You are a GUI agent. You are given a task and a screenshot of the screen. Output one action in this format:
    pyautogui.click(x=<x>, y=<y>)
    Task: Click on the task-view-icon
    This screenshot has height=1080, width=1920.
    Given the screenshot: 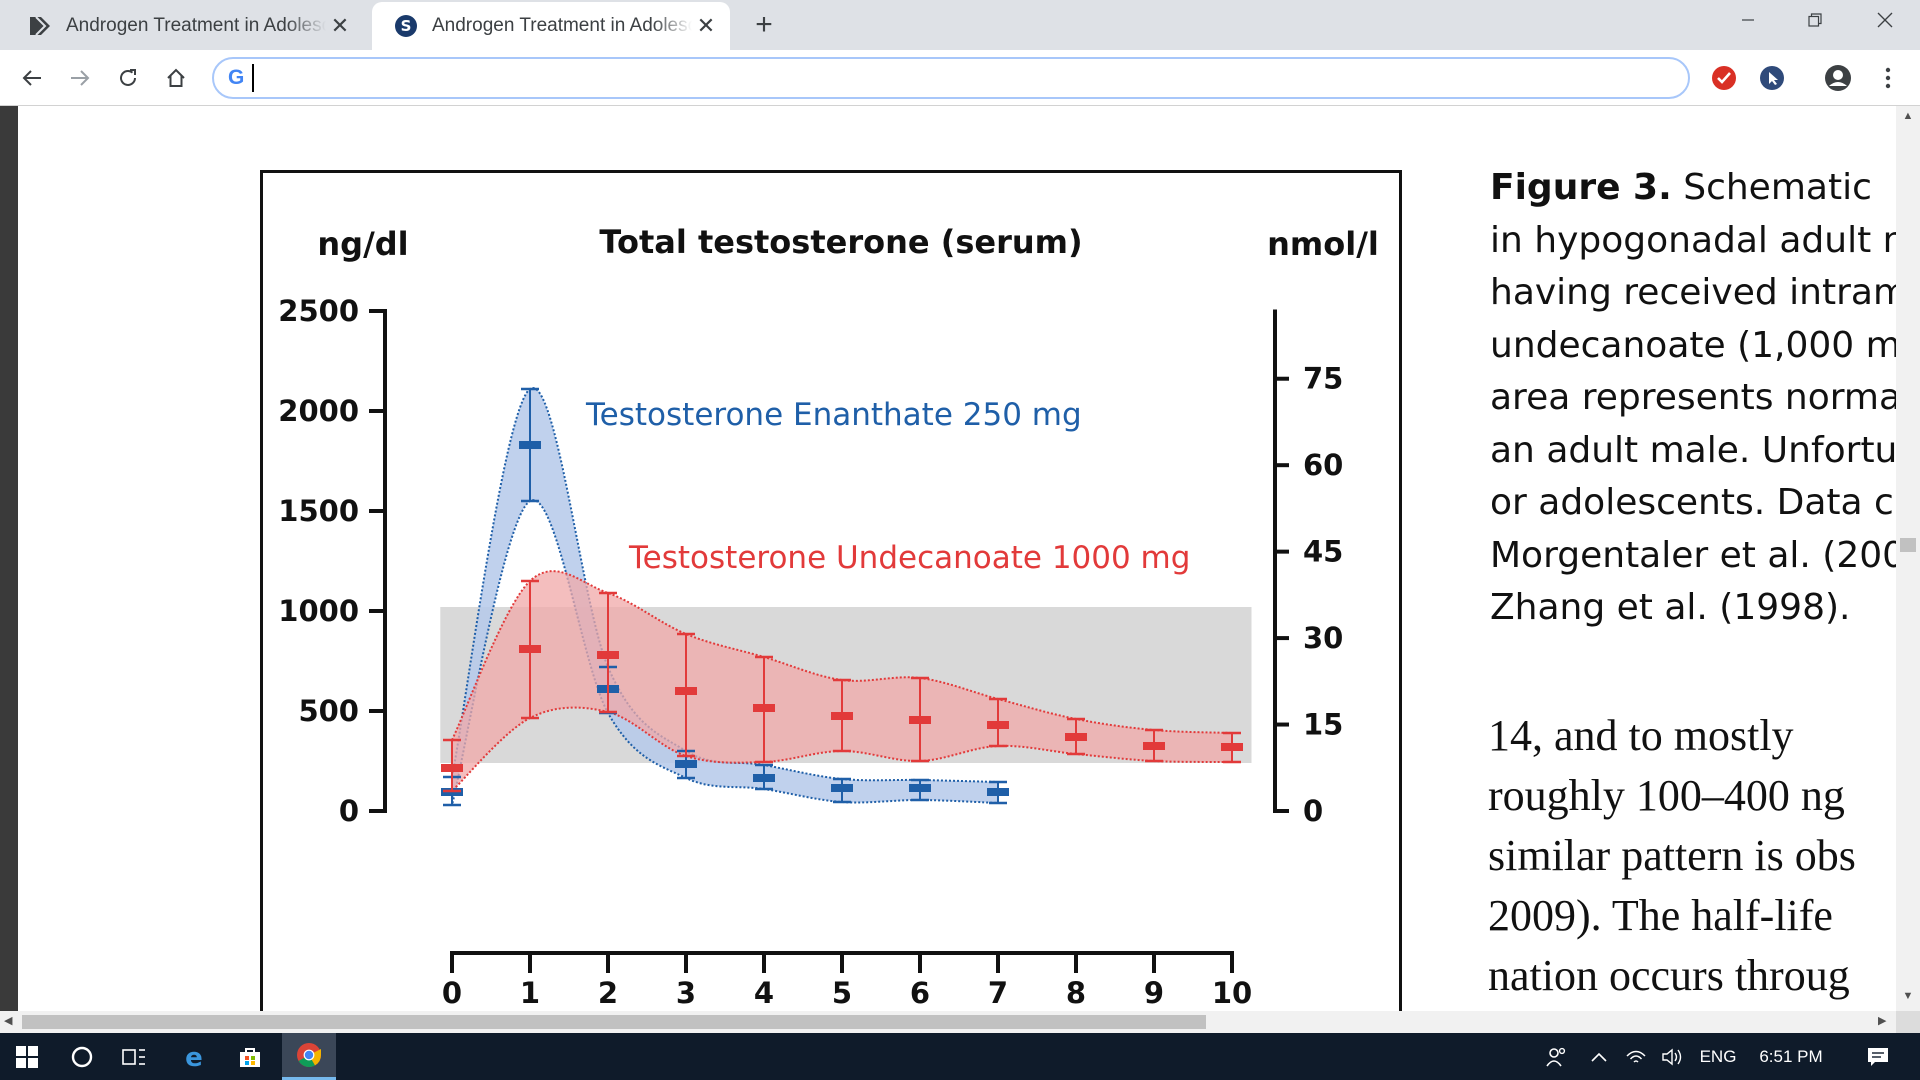 What is the action you would take?
    pyautogui.click(x=134, y=1056)
    